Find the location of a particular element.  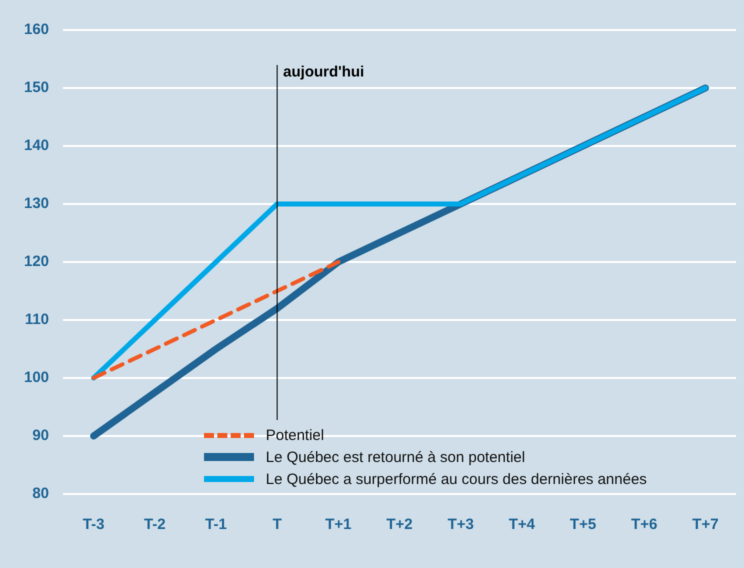

y-tick-label: 110 is located at coordinates (37, 319).